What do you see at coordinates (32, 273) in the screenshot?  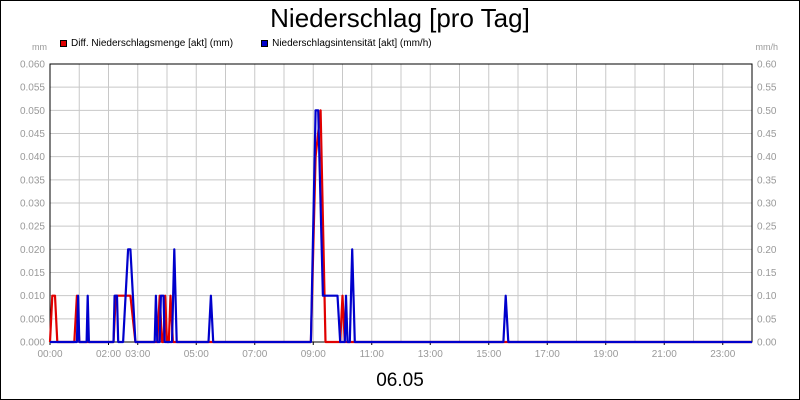 I see `y-left-tick-label: 0.015` at bounding box center [32, 273].